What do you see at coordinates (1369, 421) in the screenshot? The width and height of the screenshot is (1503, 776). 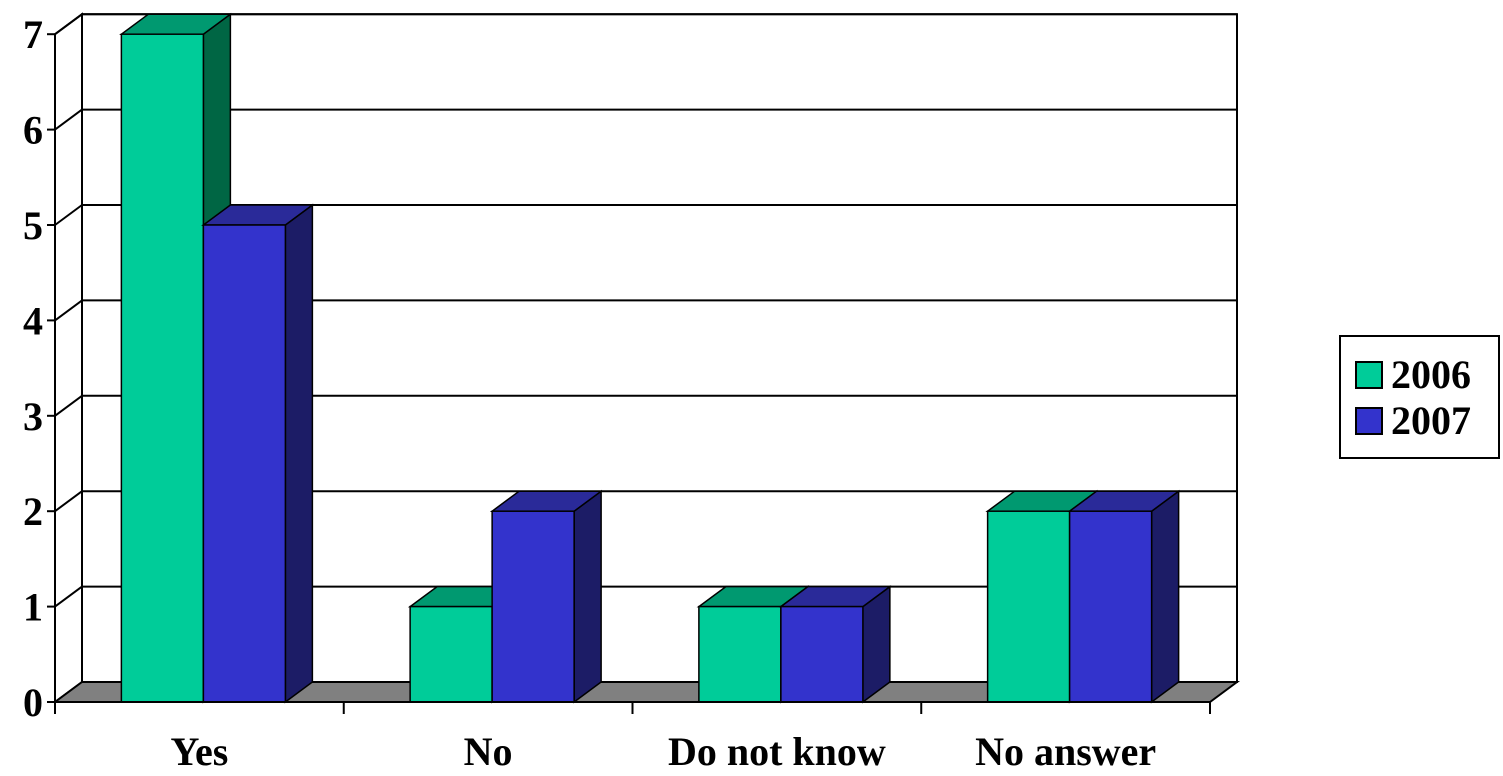 I see `legend-swatch-2007` at bounding box center [1369, 421].